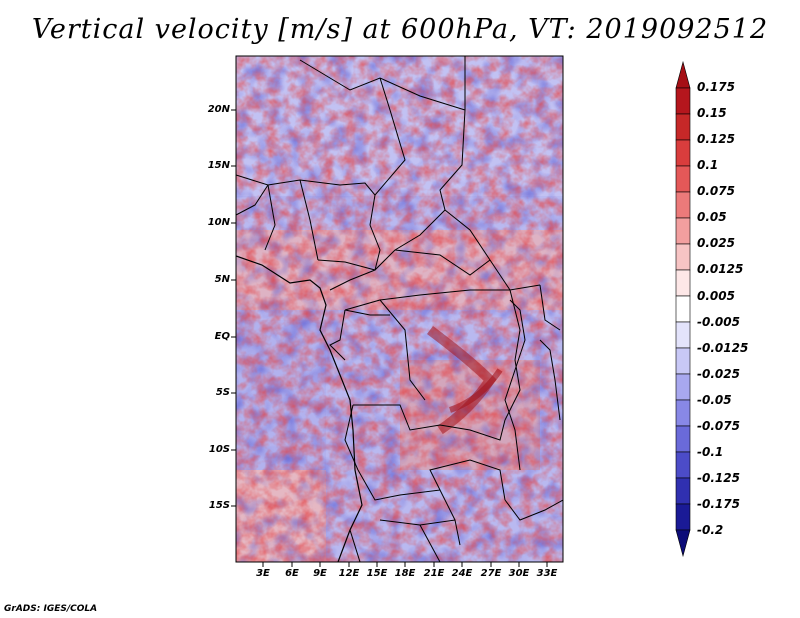  I want to click on lat-label-20n: 20N, so click(218, 109).